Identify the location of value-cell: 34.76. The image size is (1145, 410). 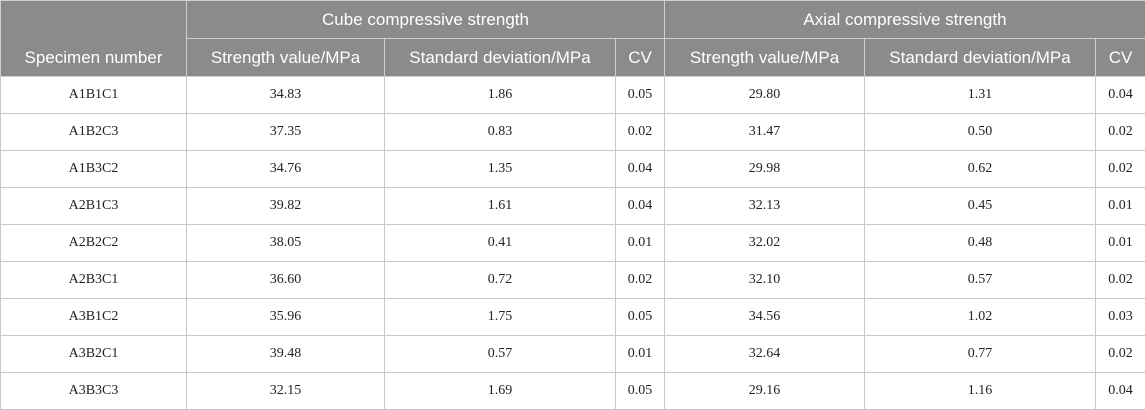
(285, 169).